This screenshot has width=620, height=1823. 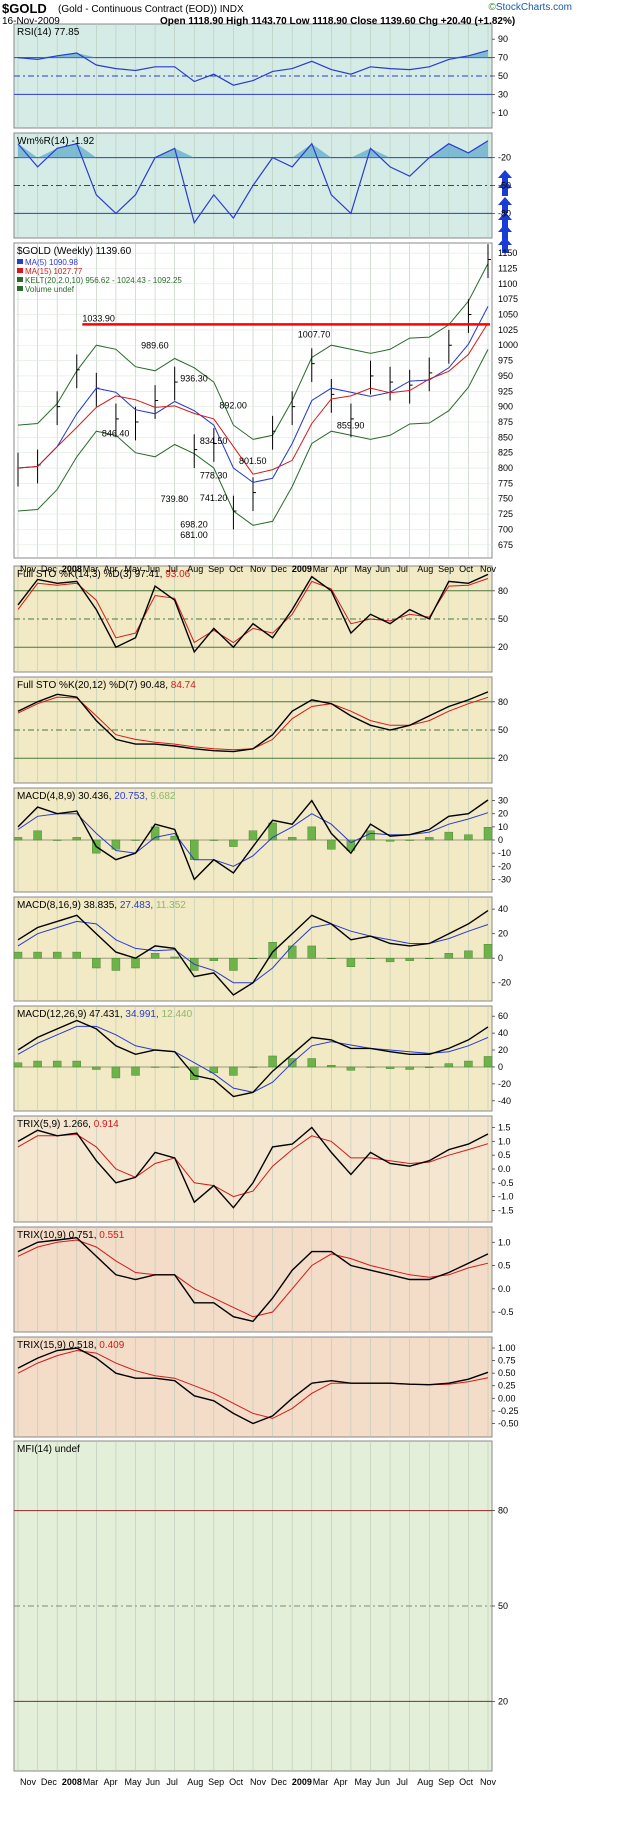 What do you see at coordinates (503, 113) in the screenshot?
I see `y-tick-label: 10` at bounding box center [503, 113].